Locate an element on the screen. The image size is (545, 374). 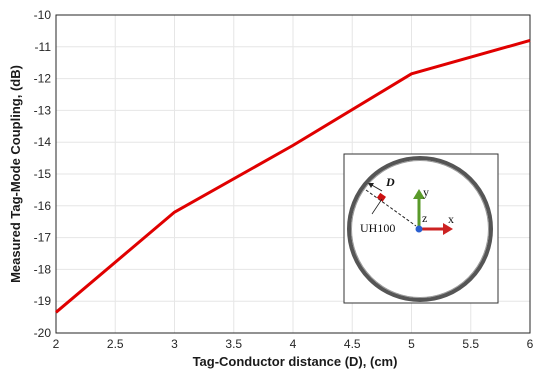
conductor-ring-inner is located at coordinates (420, 229).